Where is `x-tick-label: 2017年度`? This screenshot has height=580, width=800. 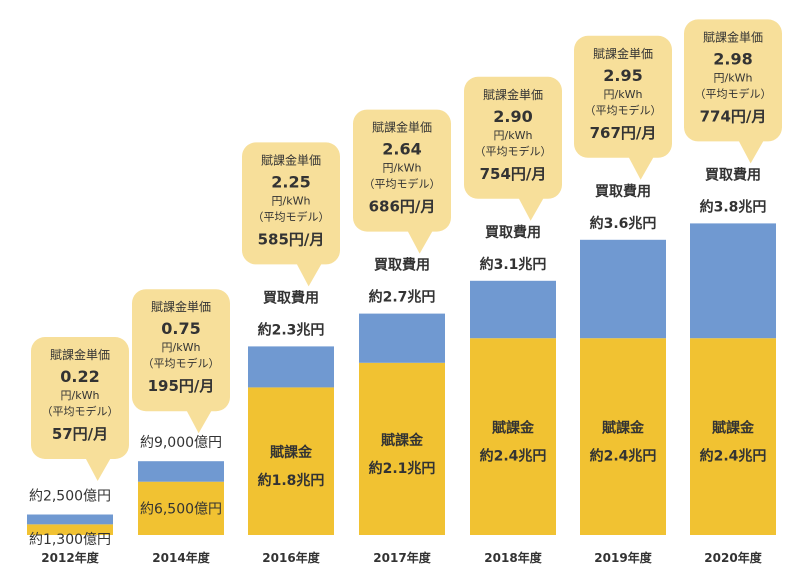 x-tick-label: 2017年度 is located at coordinates (402, 557).